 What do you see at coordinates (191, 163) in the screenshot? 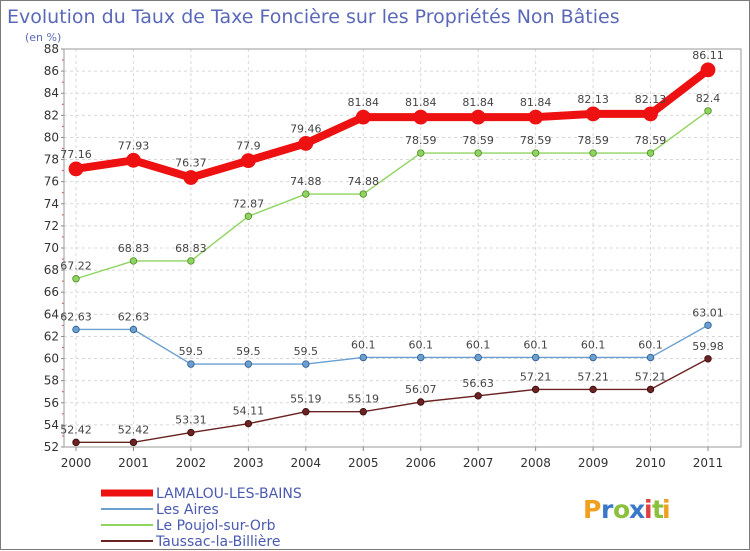
I see `data-label: 76.37` at bounding box center [191, 163].